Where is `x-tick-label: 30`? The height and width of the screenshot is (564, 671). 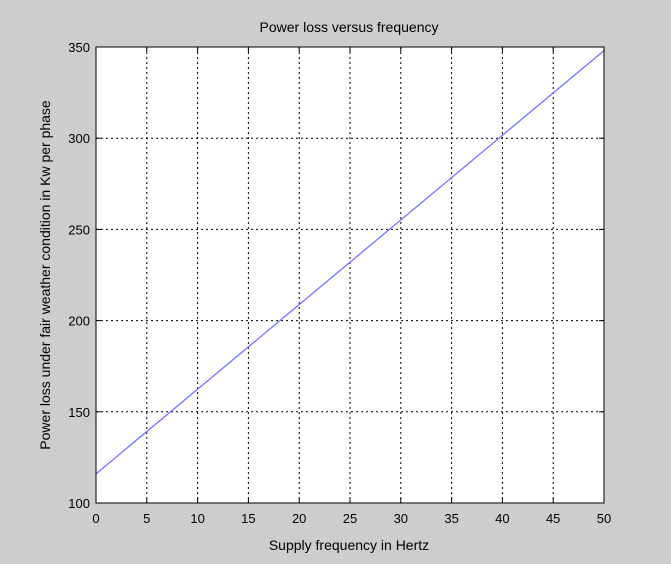 x-tick-label: 30 is located at coordinates (401, 518).